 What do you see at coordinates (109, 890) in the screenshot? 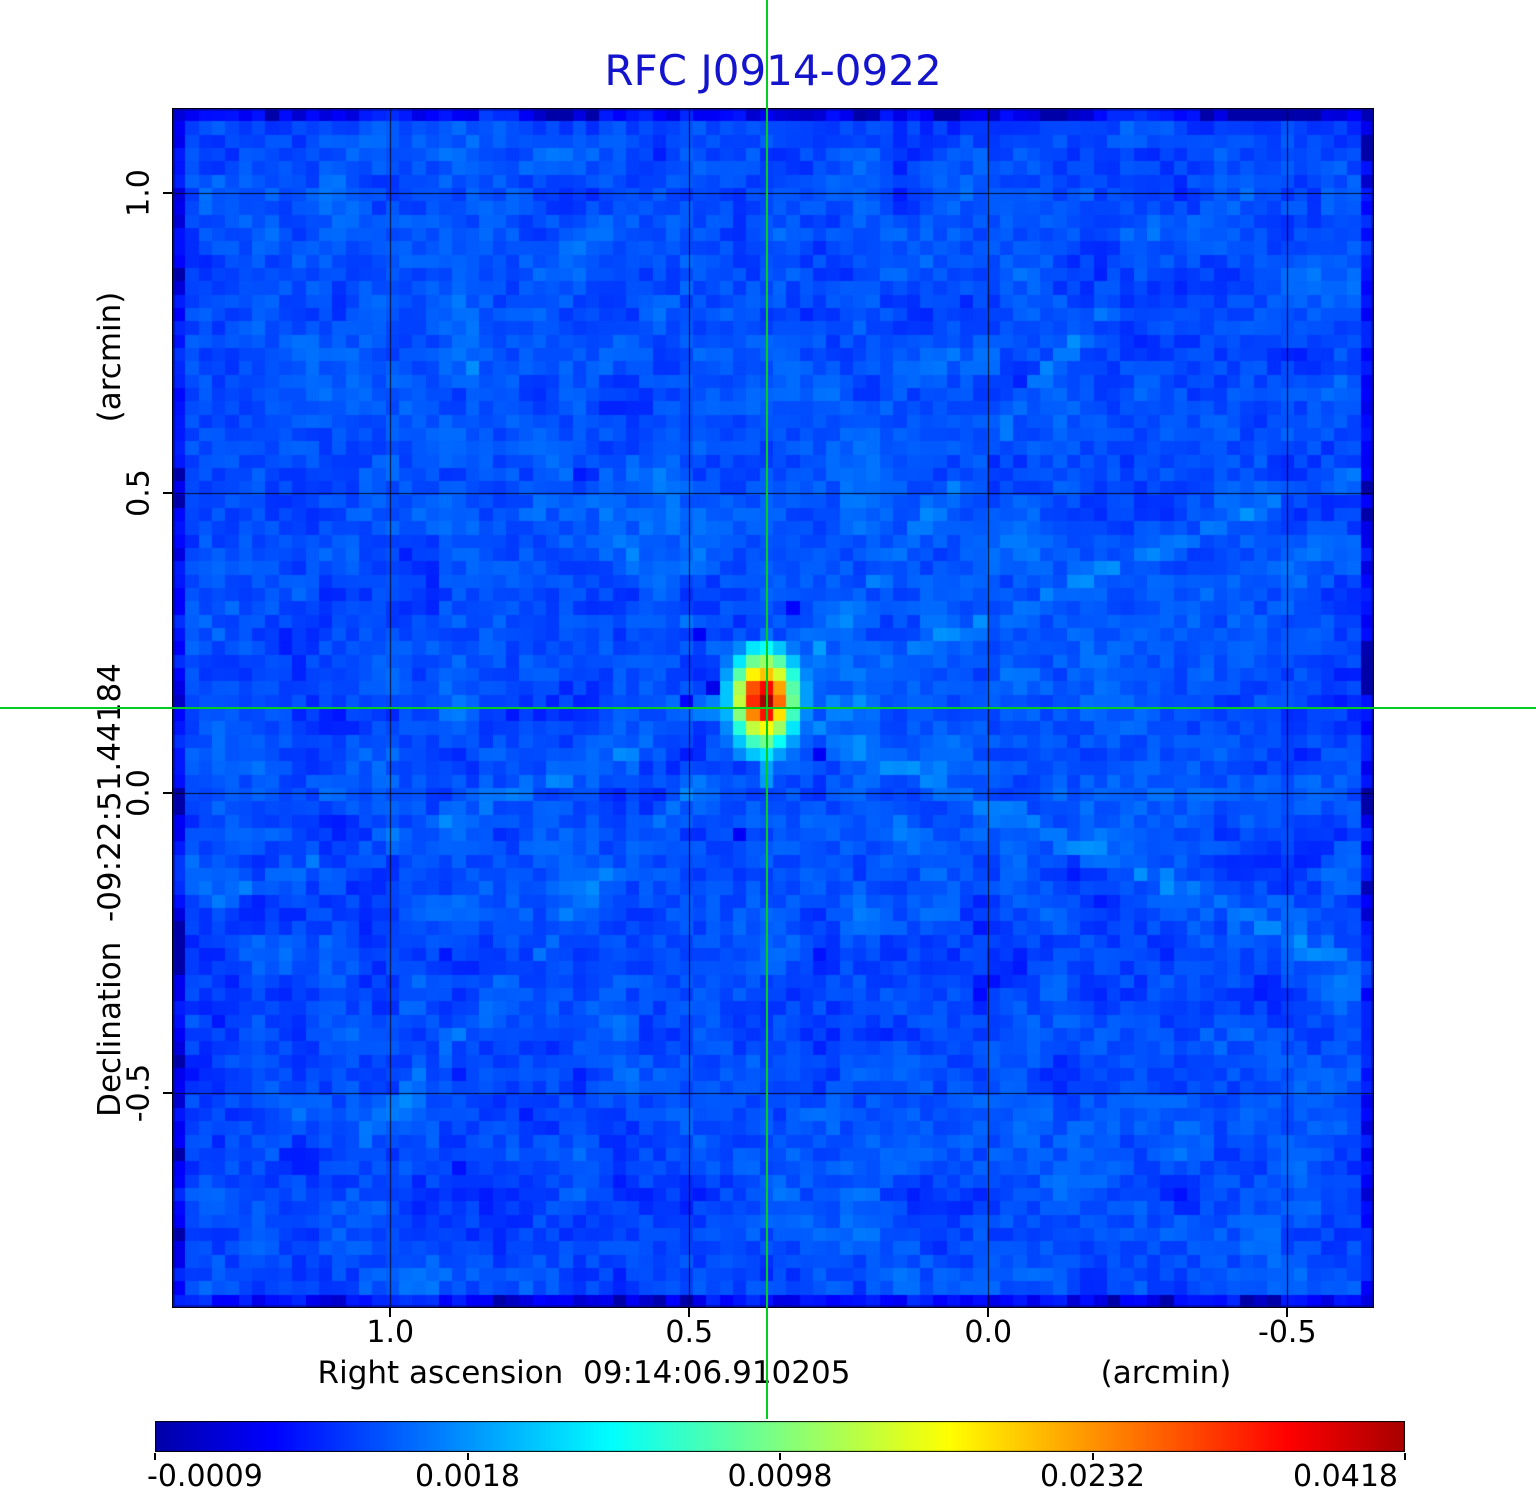
I see `y-axis-title: Declination -09:22:51.44184` at bounding box center [109, 890].